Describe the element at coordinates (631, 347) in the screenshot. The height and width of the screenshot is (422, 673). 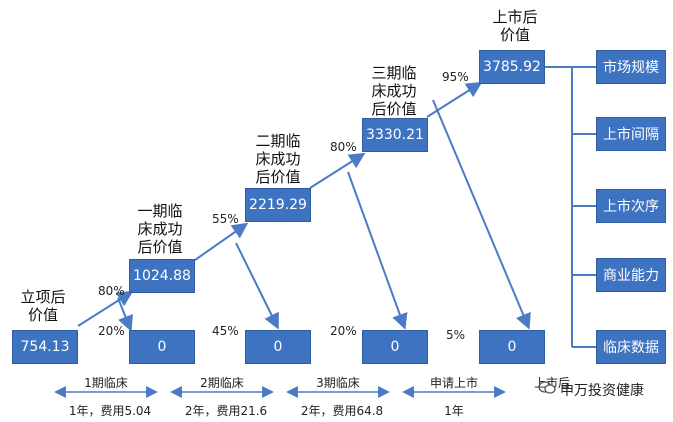
I see `factor-box-4: 临床数据` at that location.